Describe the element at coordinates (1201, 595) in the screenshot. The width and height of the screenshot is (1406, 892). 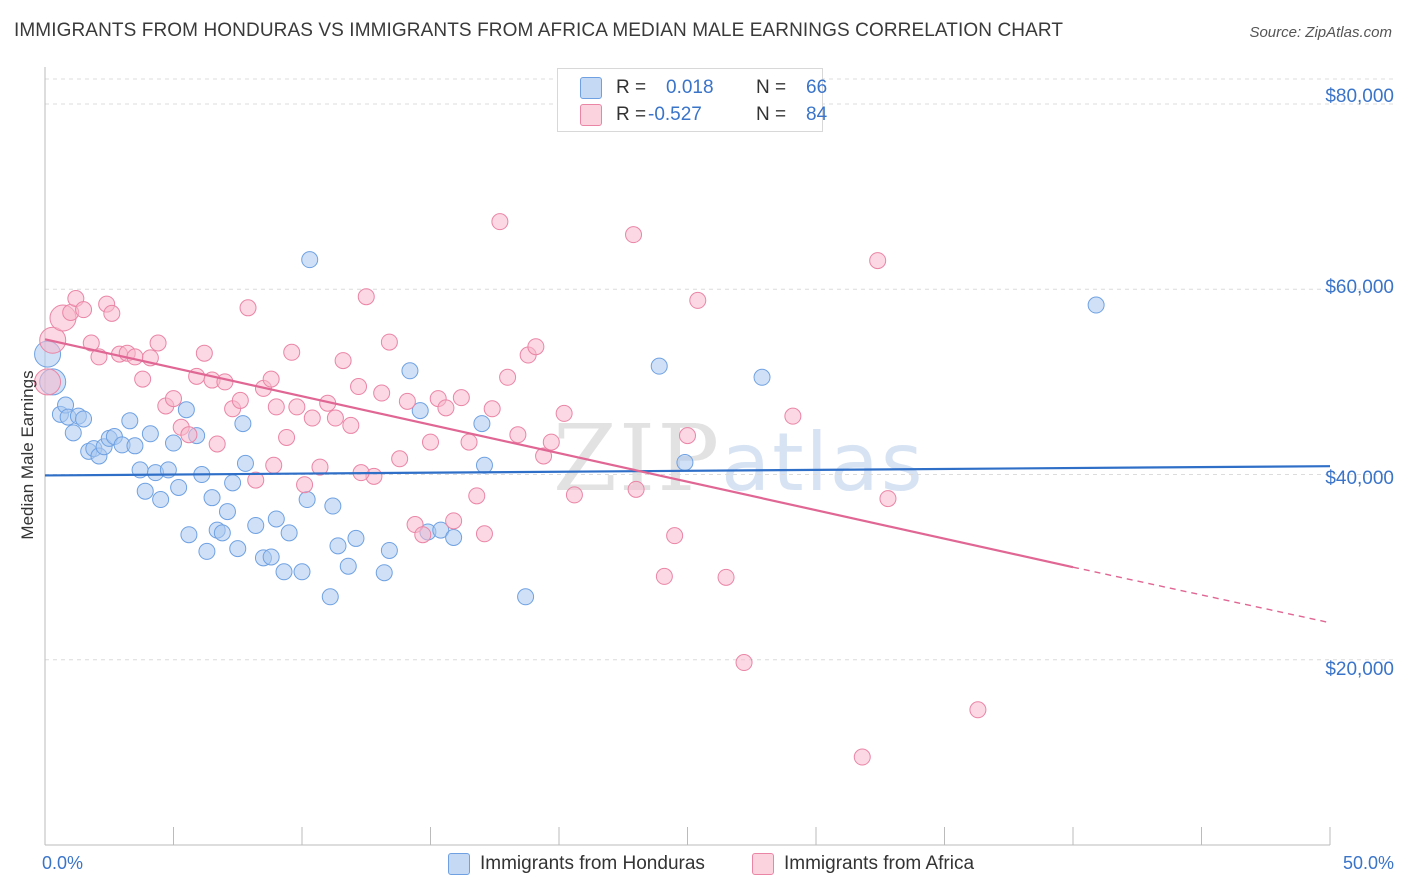
I see `trend-line-extension-africa` at that location.